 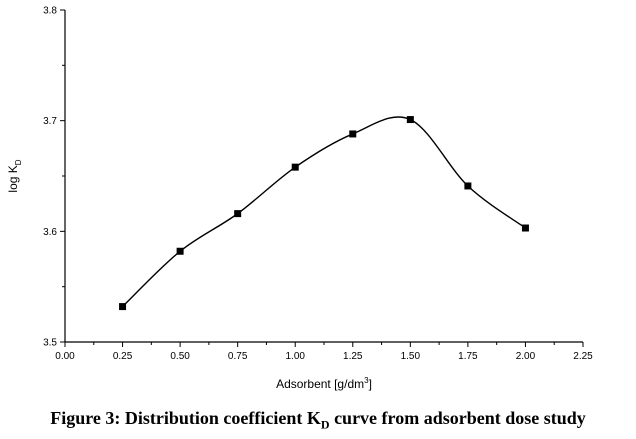 I want to click on x-axis-label-suffix: ], so click(x=370, y=384).